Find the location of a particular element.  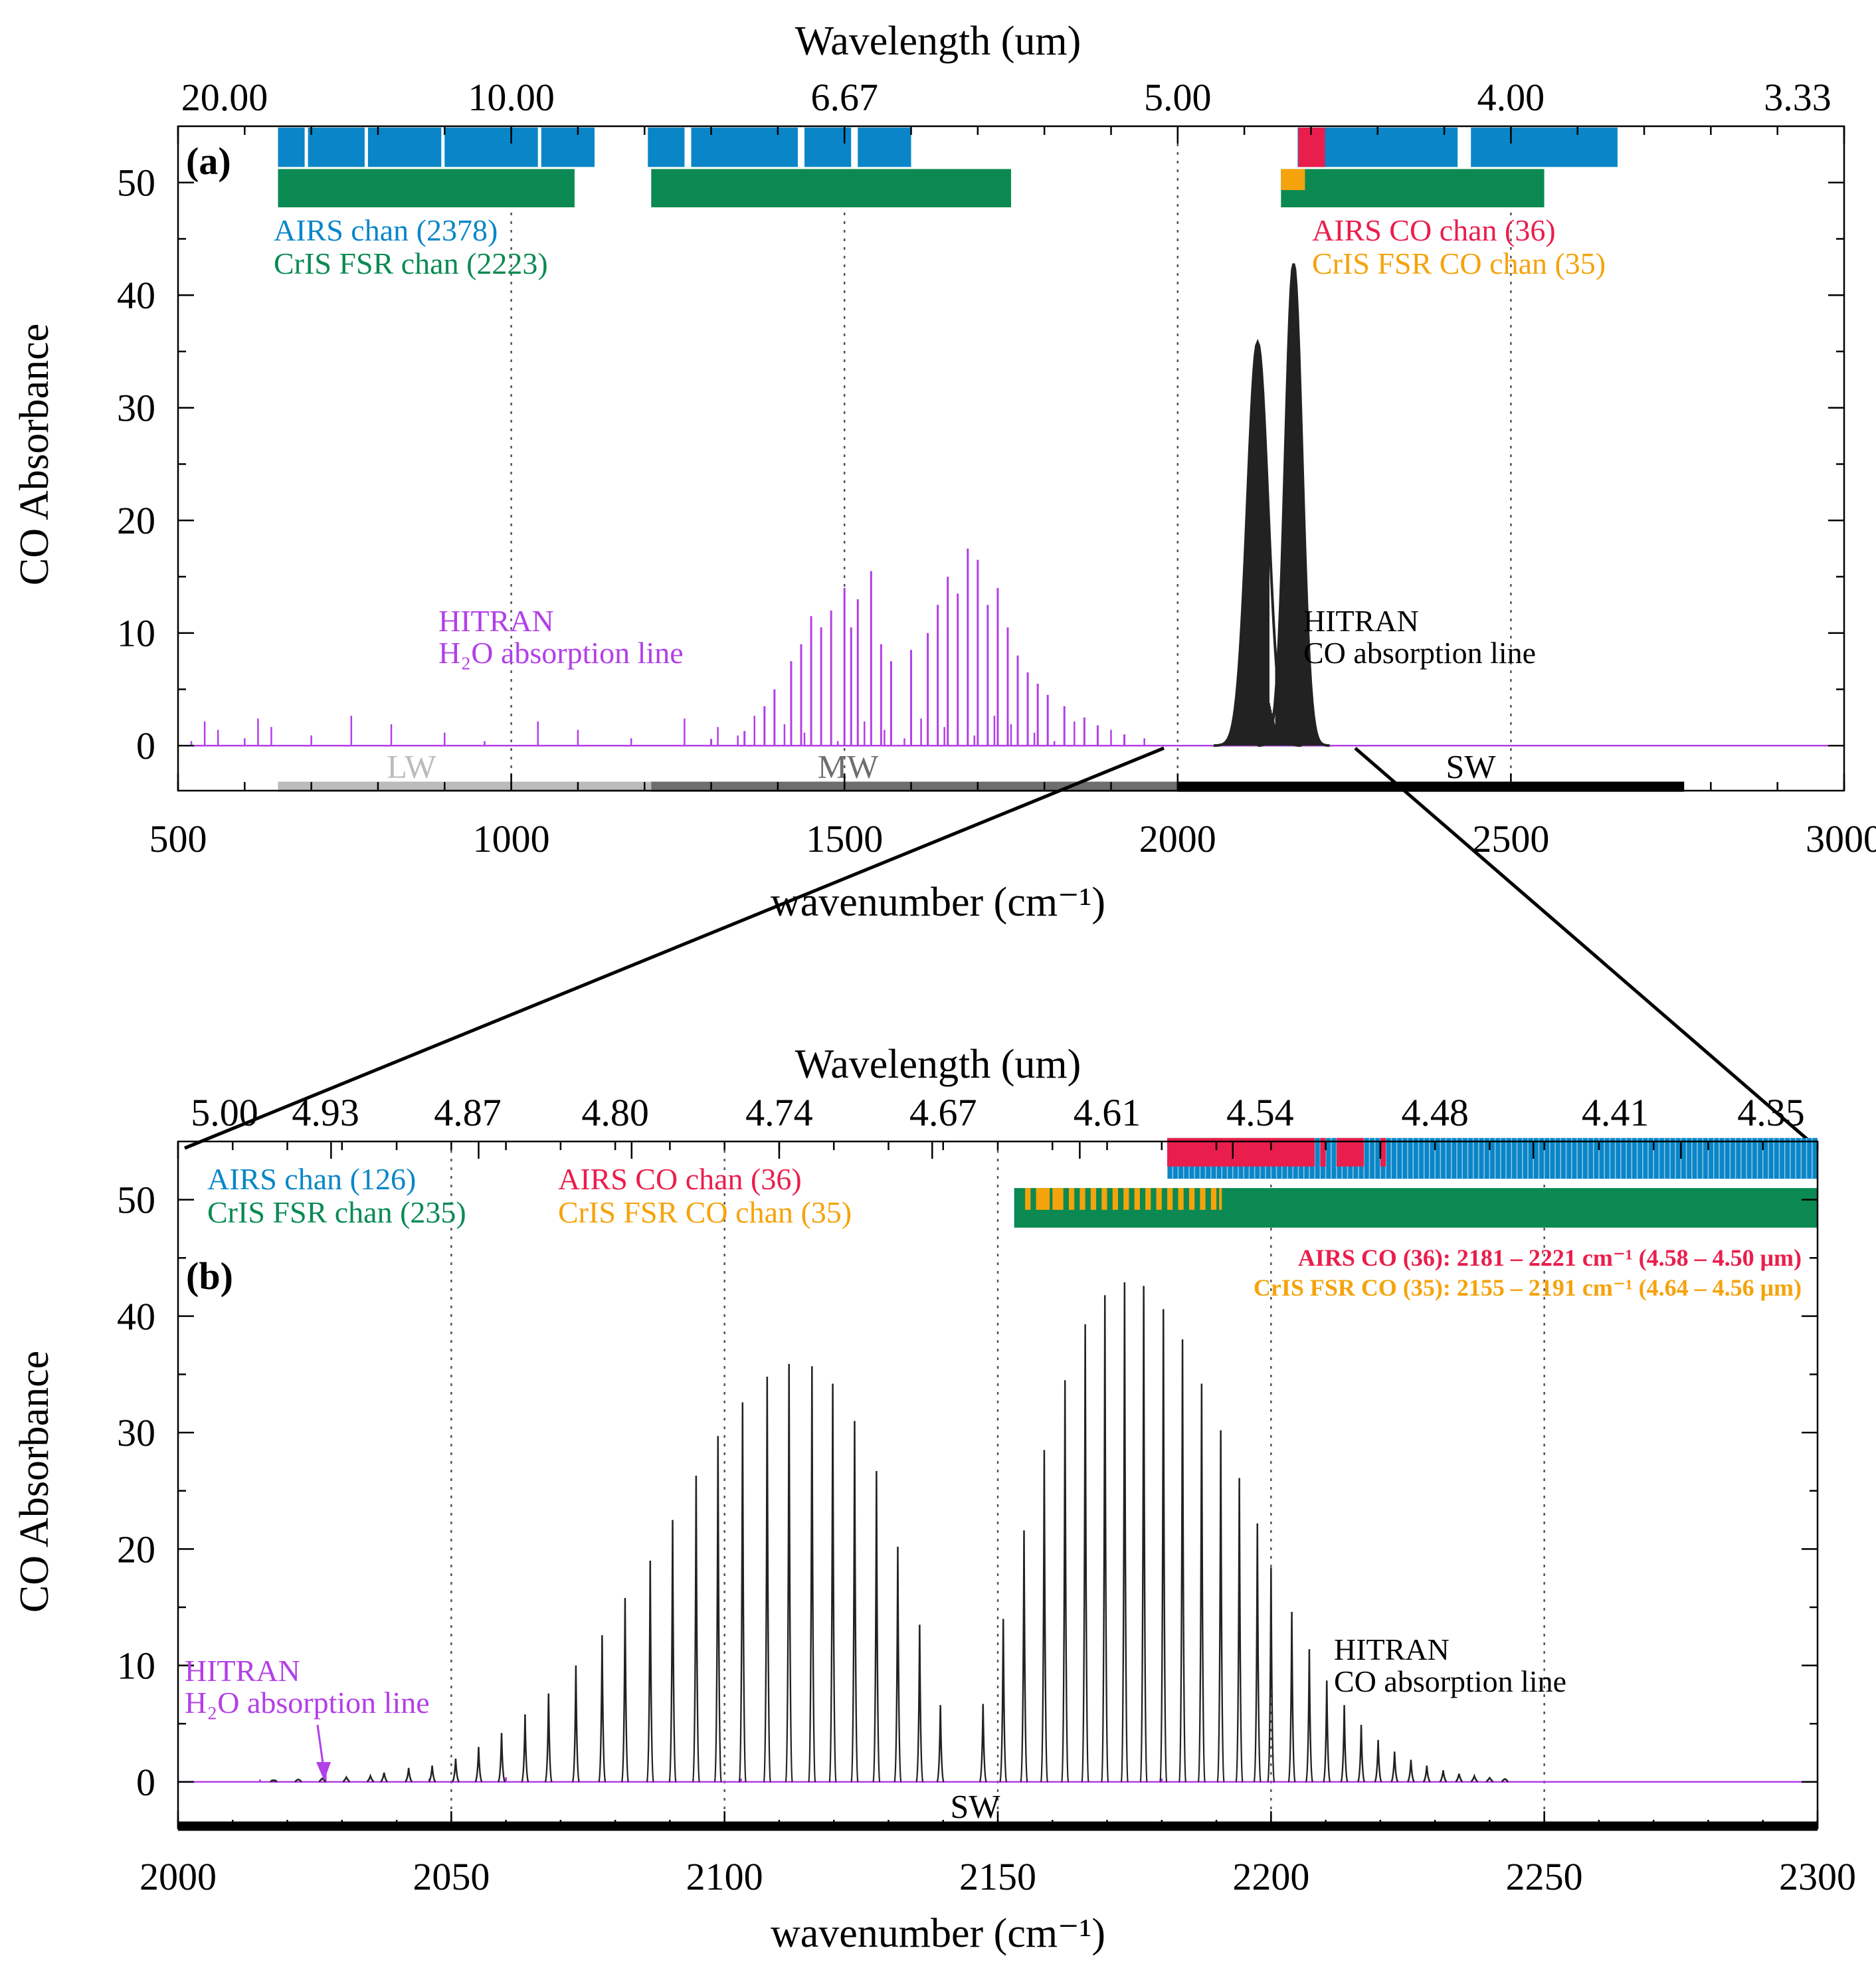

panel-a-legend-cris: CrIS FSR chan (2223) is located at coordinates (411, 263).